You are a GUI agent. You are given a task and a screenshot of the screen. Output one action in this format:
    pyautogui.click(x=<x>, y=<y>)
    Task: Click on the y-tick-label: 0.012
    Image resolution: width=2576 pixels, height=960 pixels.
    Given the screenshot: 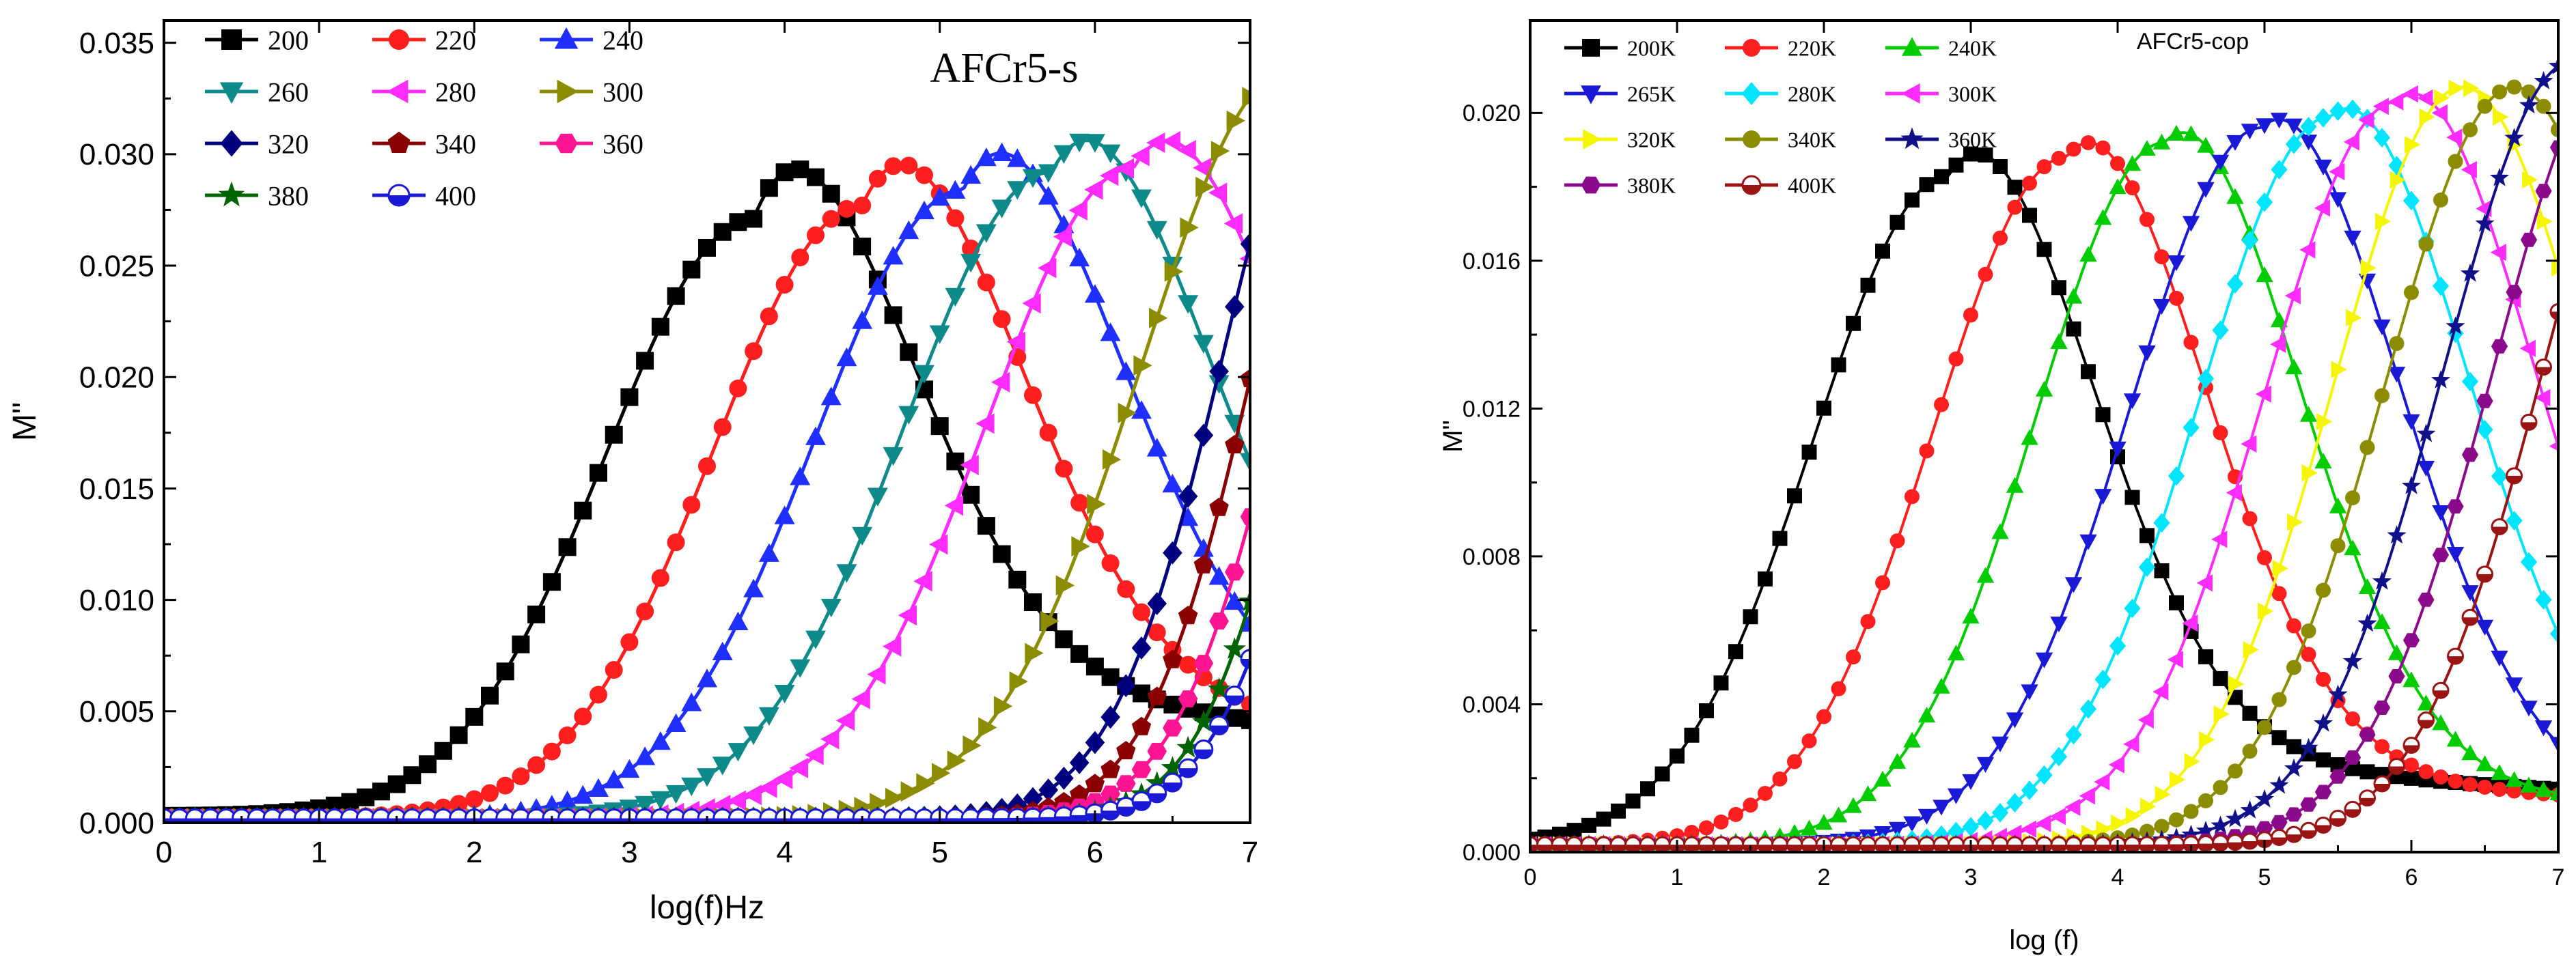 What is the action you would take?
    pyautogui.click(x=1492, y=409)
    